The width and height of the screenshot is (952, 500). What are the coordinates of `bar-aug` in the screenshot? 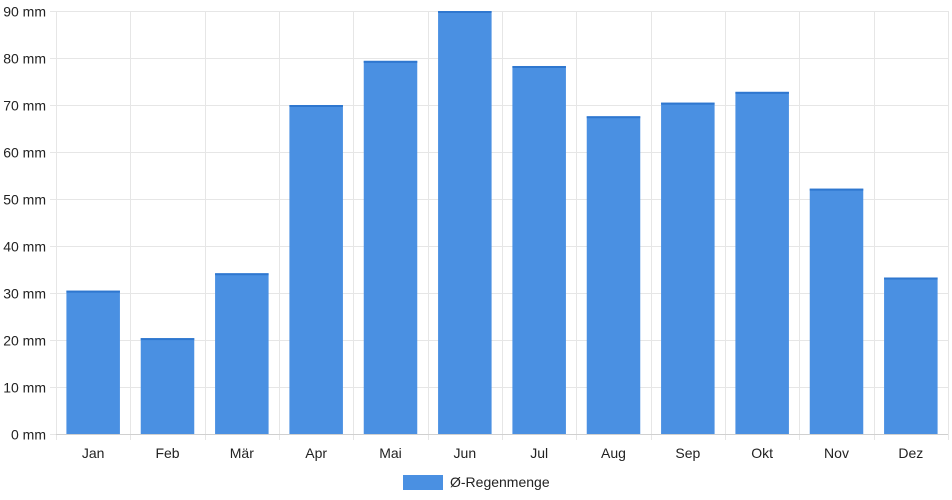 It's located at (613, 275).